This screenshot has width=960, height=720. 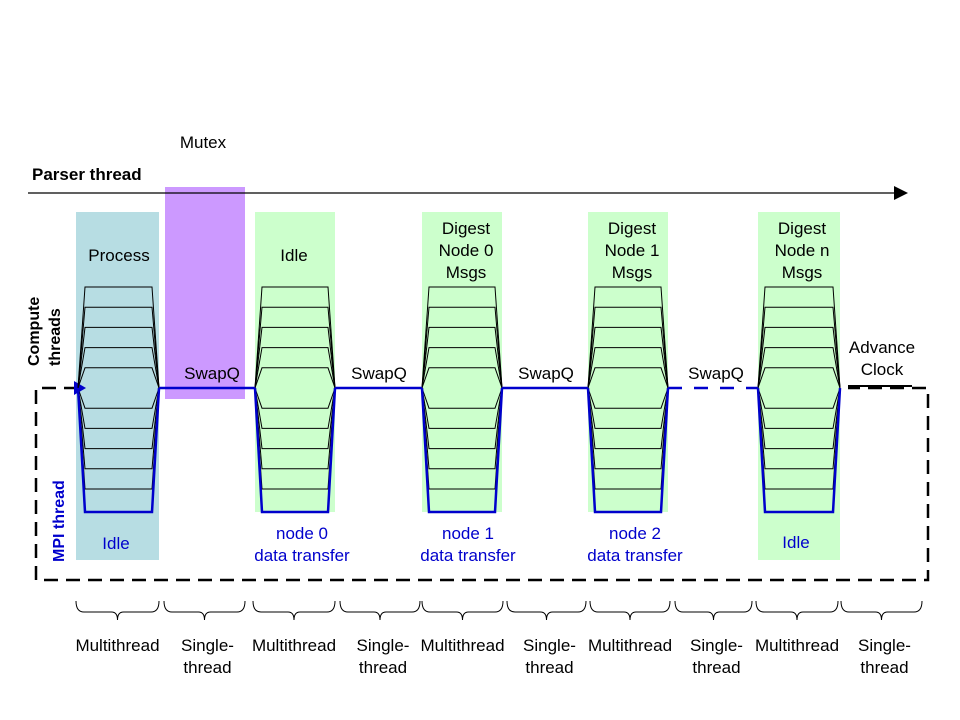 What do you see at coordinates (882, 347) in the screenshot?
I see `advance-clock-label-line1: Advance` at bounding box center [882, 347].